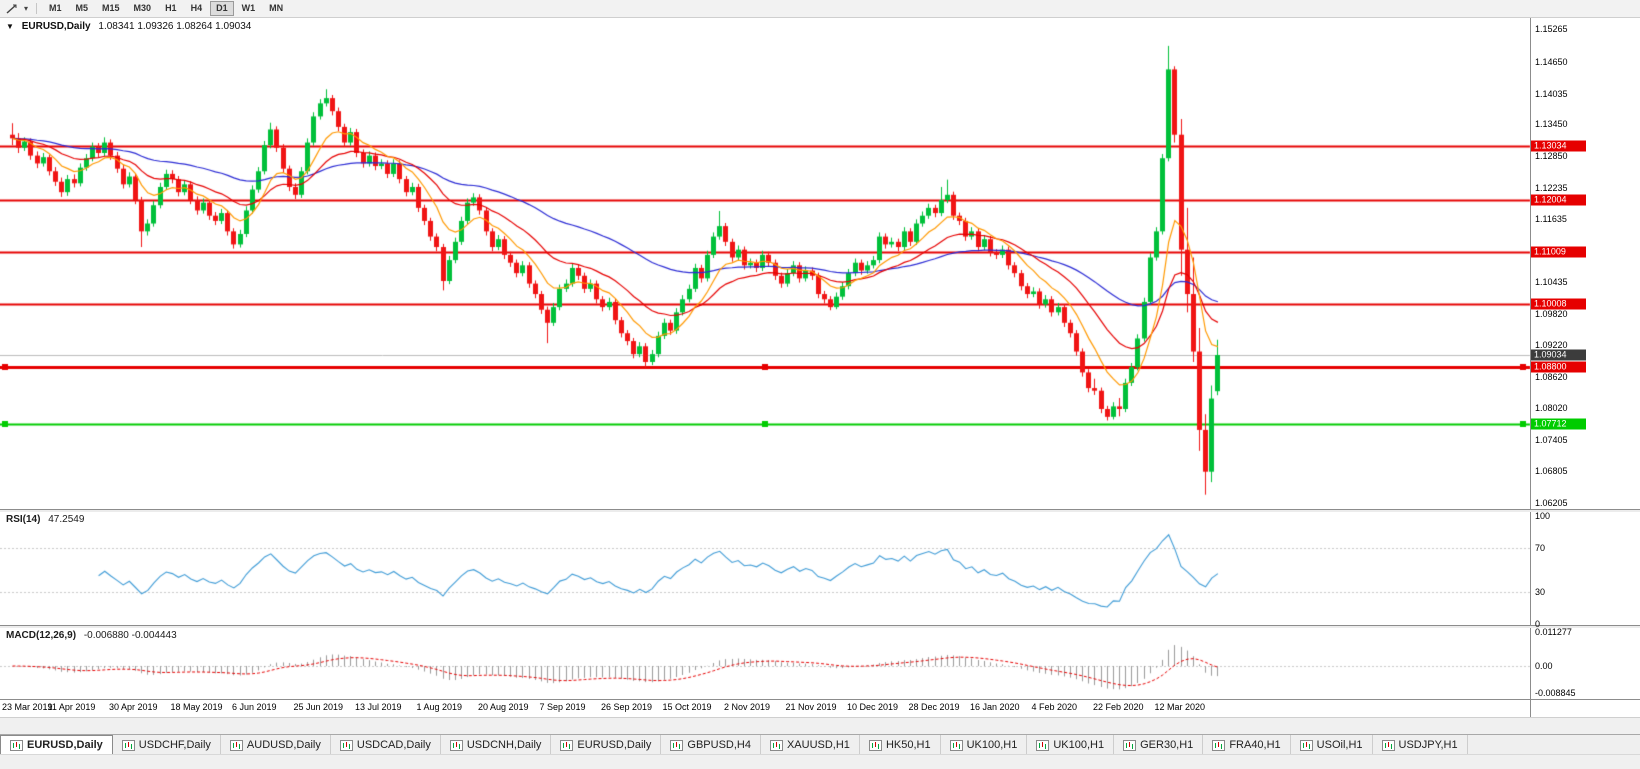 The width and height of the screenshot is (1640, 769). Describe the element at coordinates (820, 761) in the screenshot. I see `status-bar` at that location.